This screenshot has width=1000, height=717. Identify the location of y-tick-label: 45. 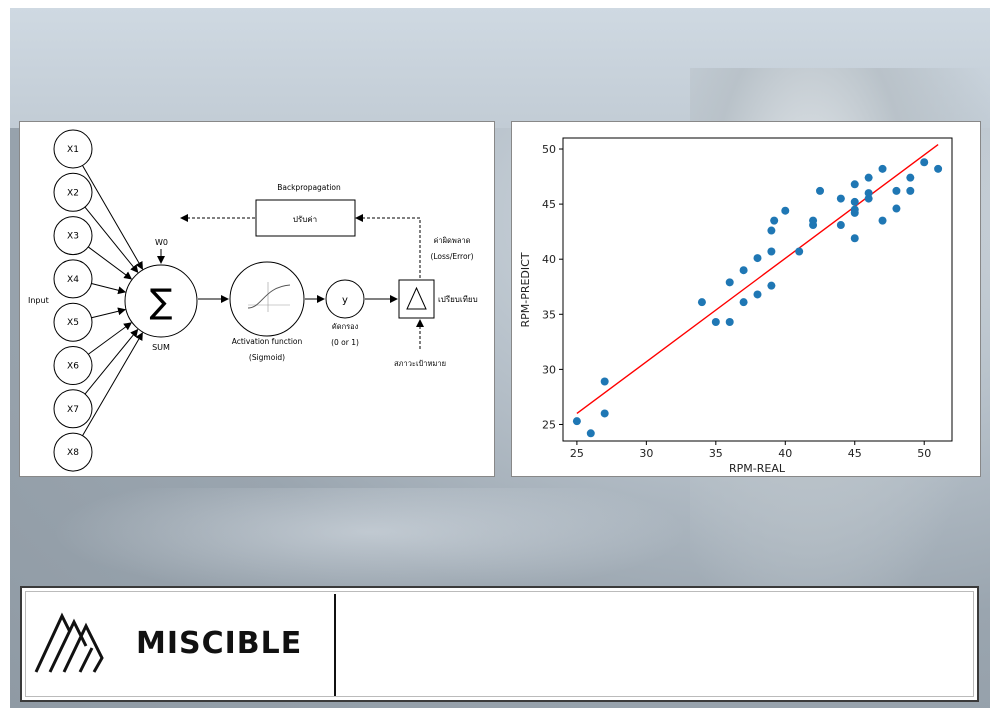
(549, 204).